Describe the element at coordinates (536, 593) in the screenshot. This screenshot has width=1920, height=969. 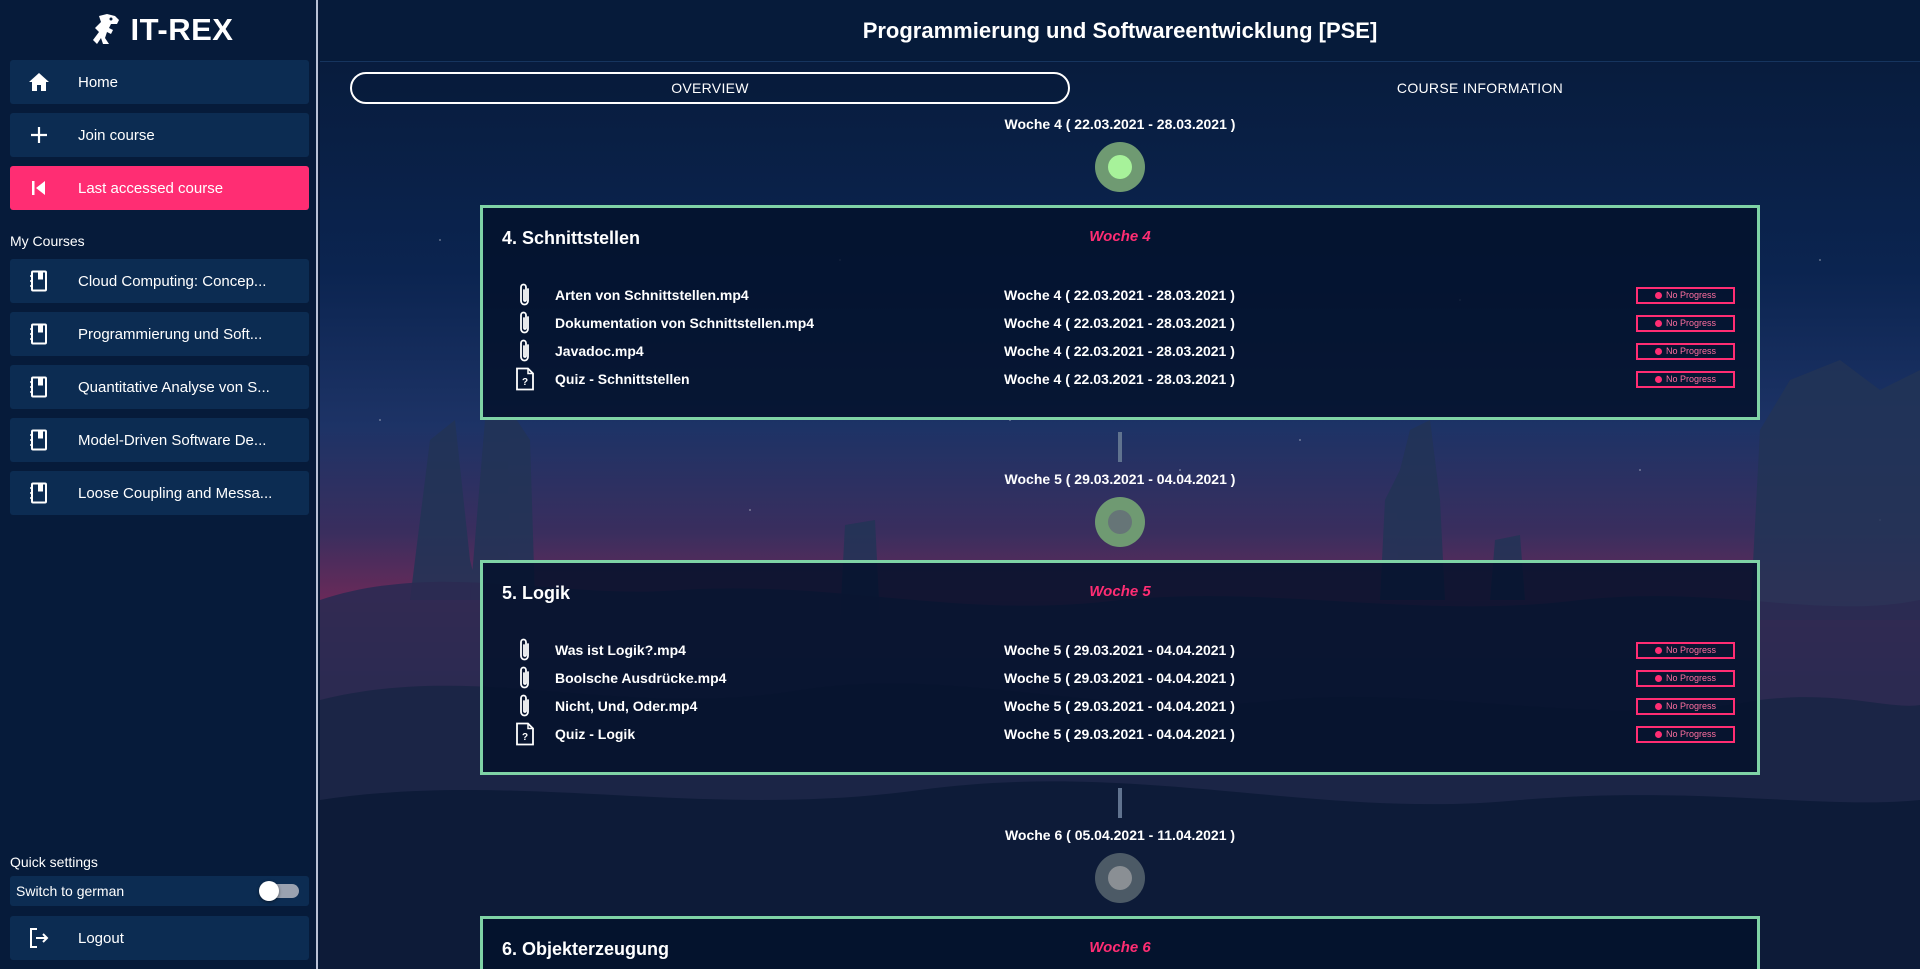
I see `chapter-title: 5. Logik` at that location.